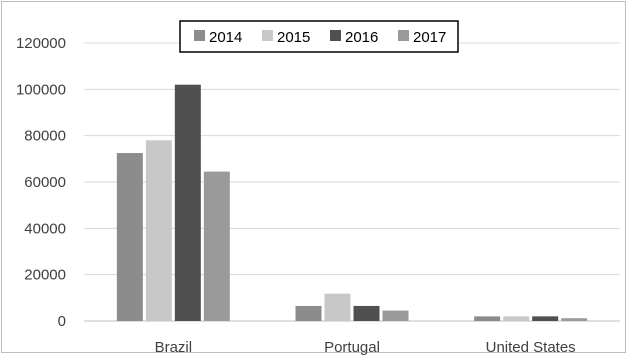 This screenshot has width=629, height=356. I want to click on y-tick-label: 100000, so click(41, 89).